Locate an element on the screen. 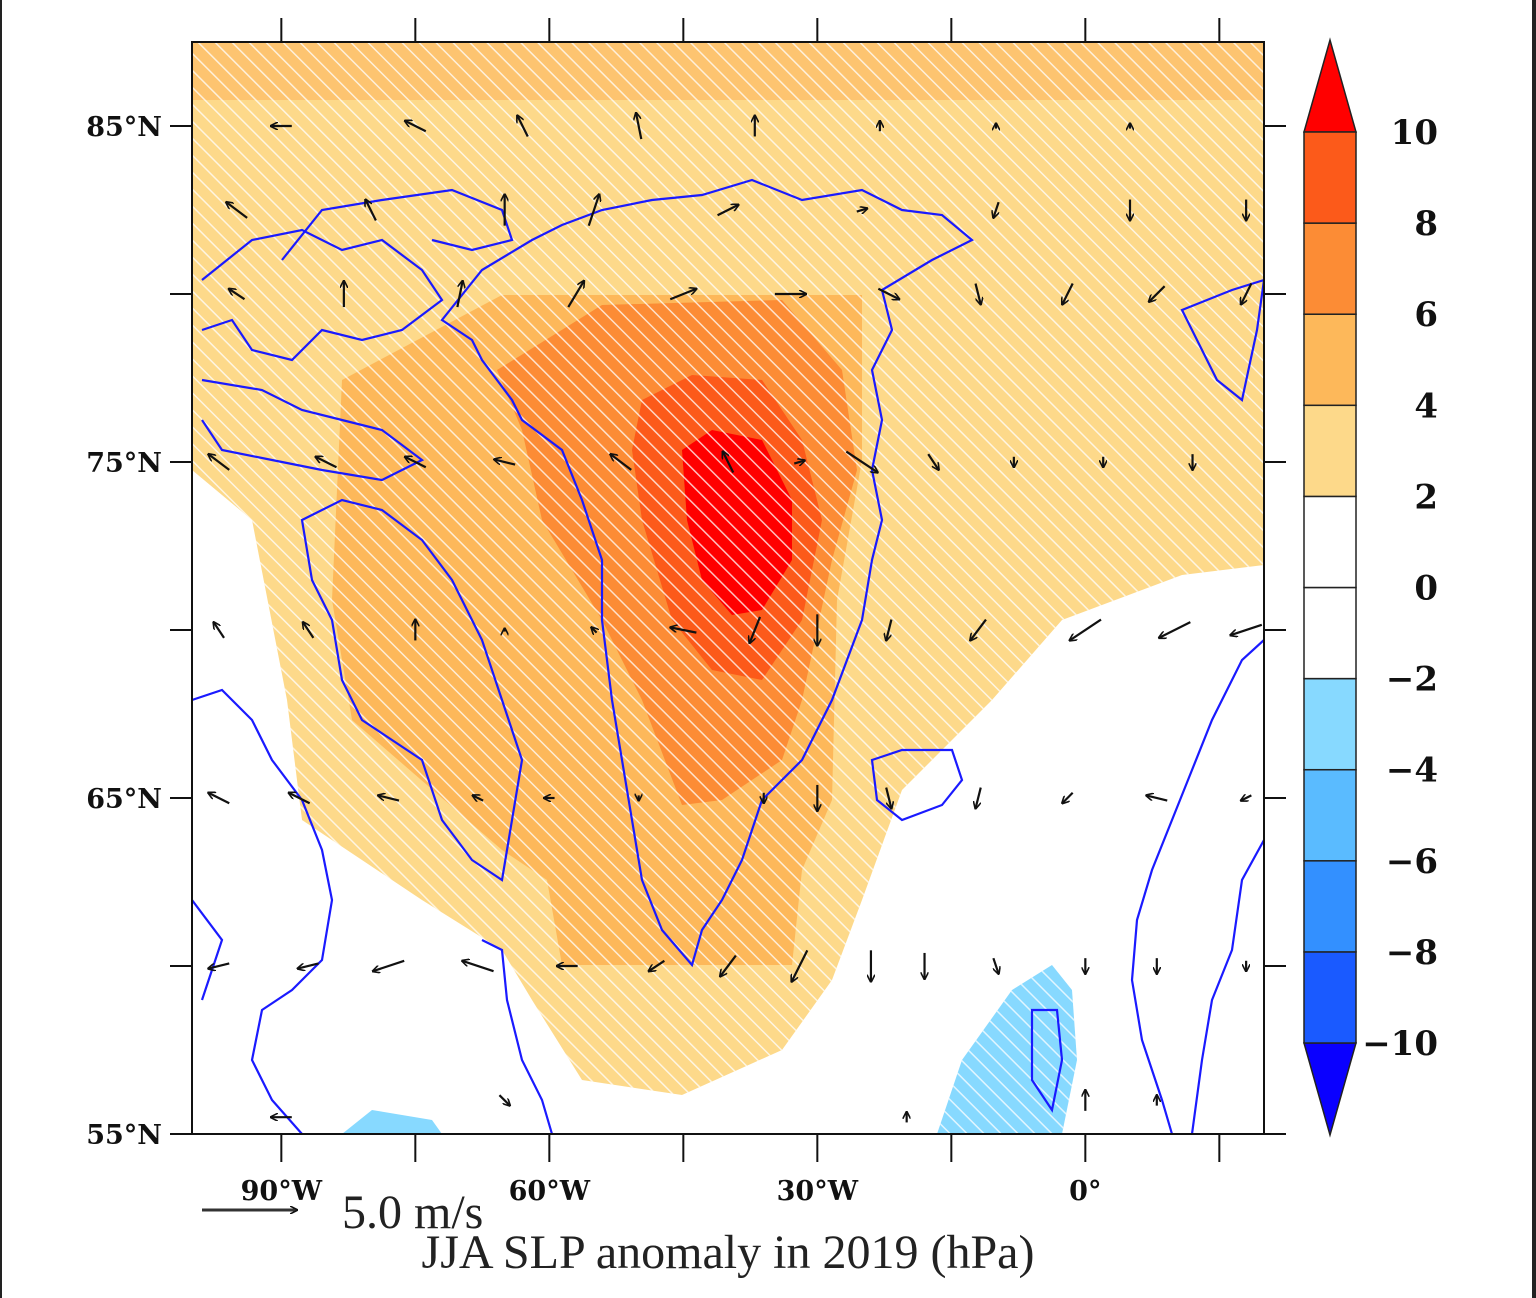 Image resolution: width=1536 pixels, height=1298 pixels. coastline-iceland is located at coordinates (917, 785).